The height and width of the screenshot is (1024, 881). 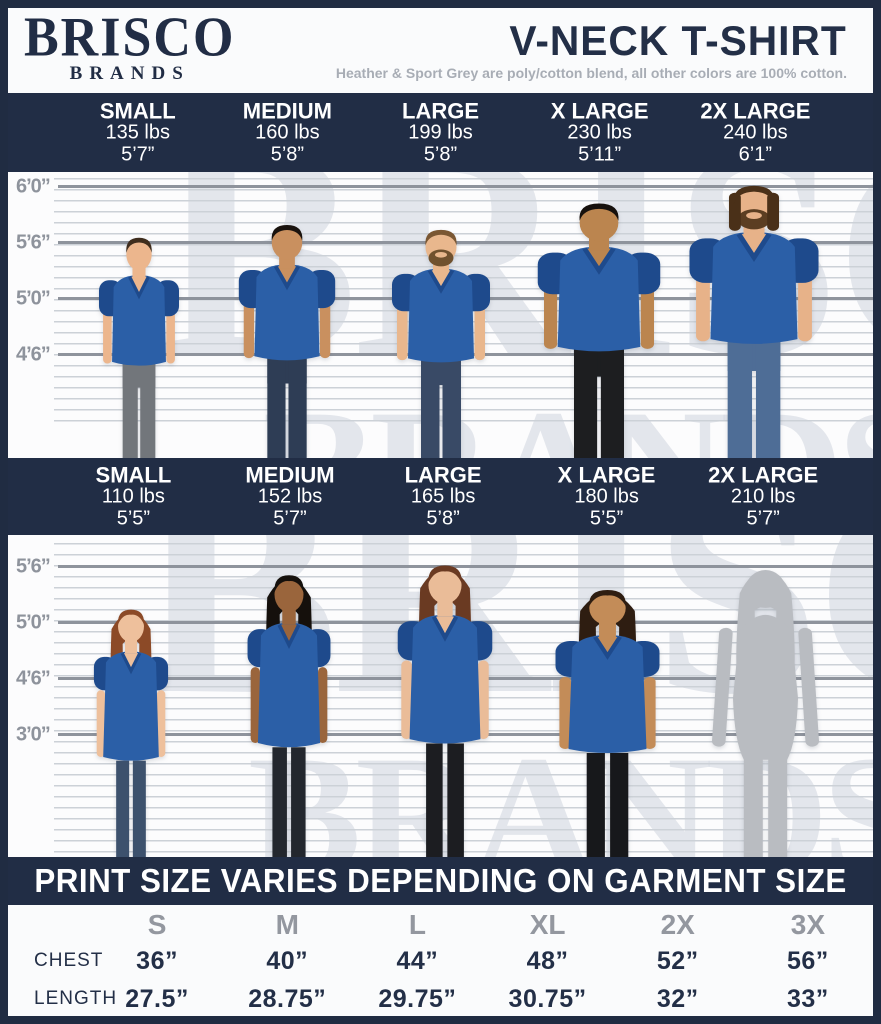 What do you see at coordinates (157, 998) in the screenshot?
I see `table-cell: 27.5”` at bounding box center [157, 998].